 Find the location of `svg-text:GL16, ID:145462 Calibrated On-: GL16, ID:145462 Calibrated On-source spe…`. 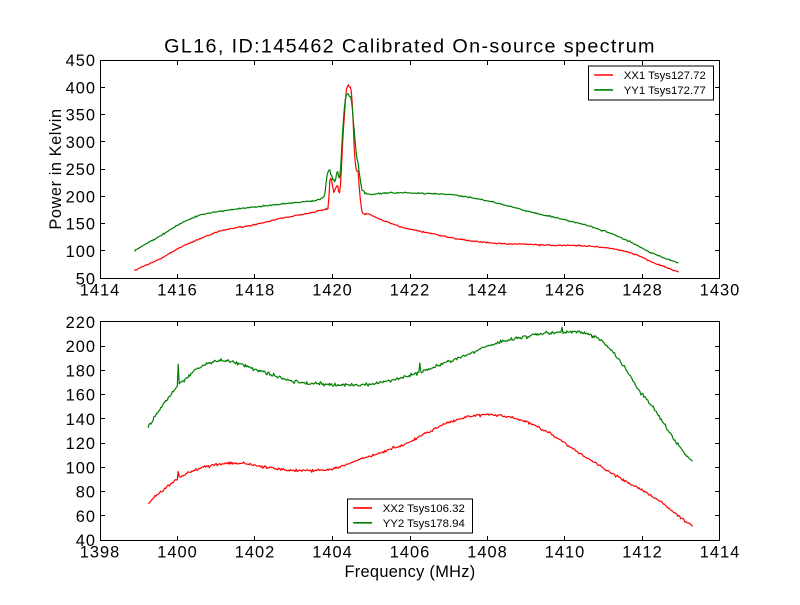

svg-text:GL16, ID:145462 Calibrated On-: GL16, ID:145462 Calibrated On-source spe… is located at coordinates (410, 46).